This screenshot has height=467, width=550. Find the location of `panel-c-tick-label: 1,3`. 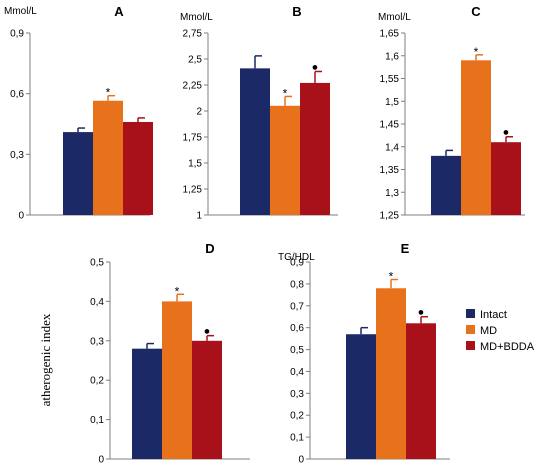

panel-c-tick-label: 1,3 is located at coordinates (392, 193).